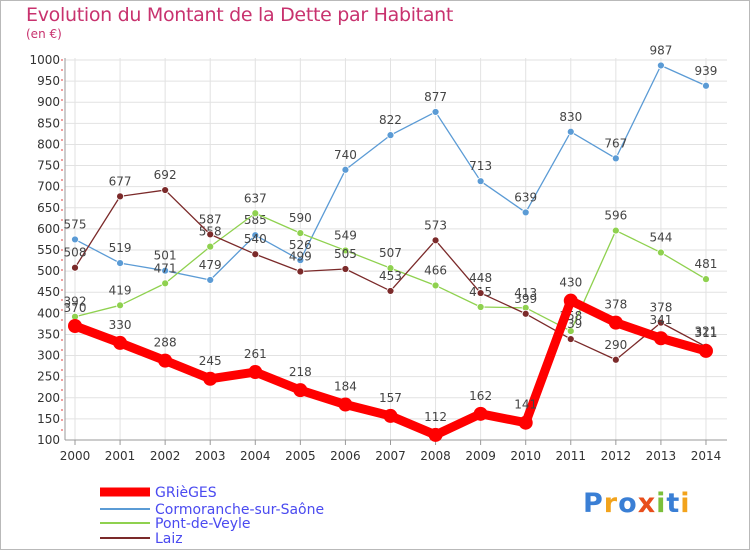 The image size is (750, 550). I want to click on y-tick-label: 550, so click(48, 250).